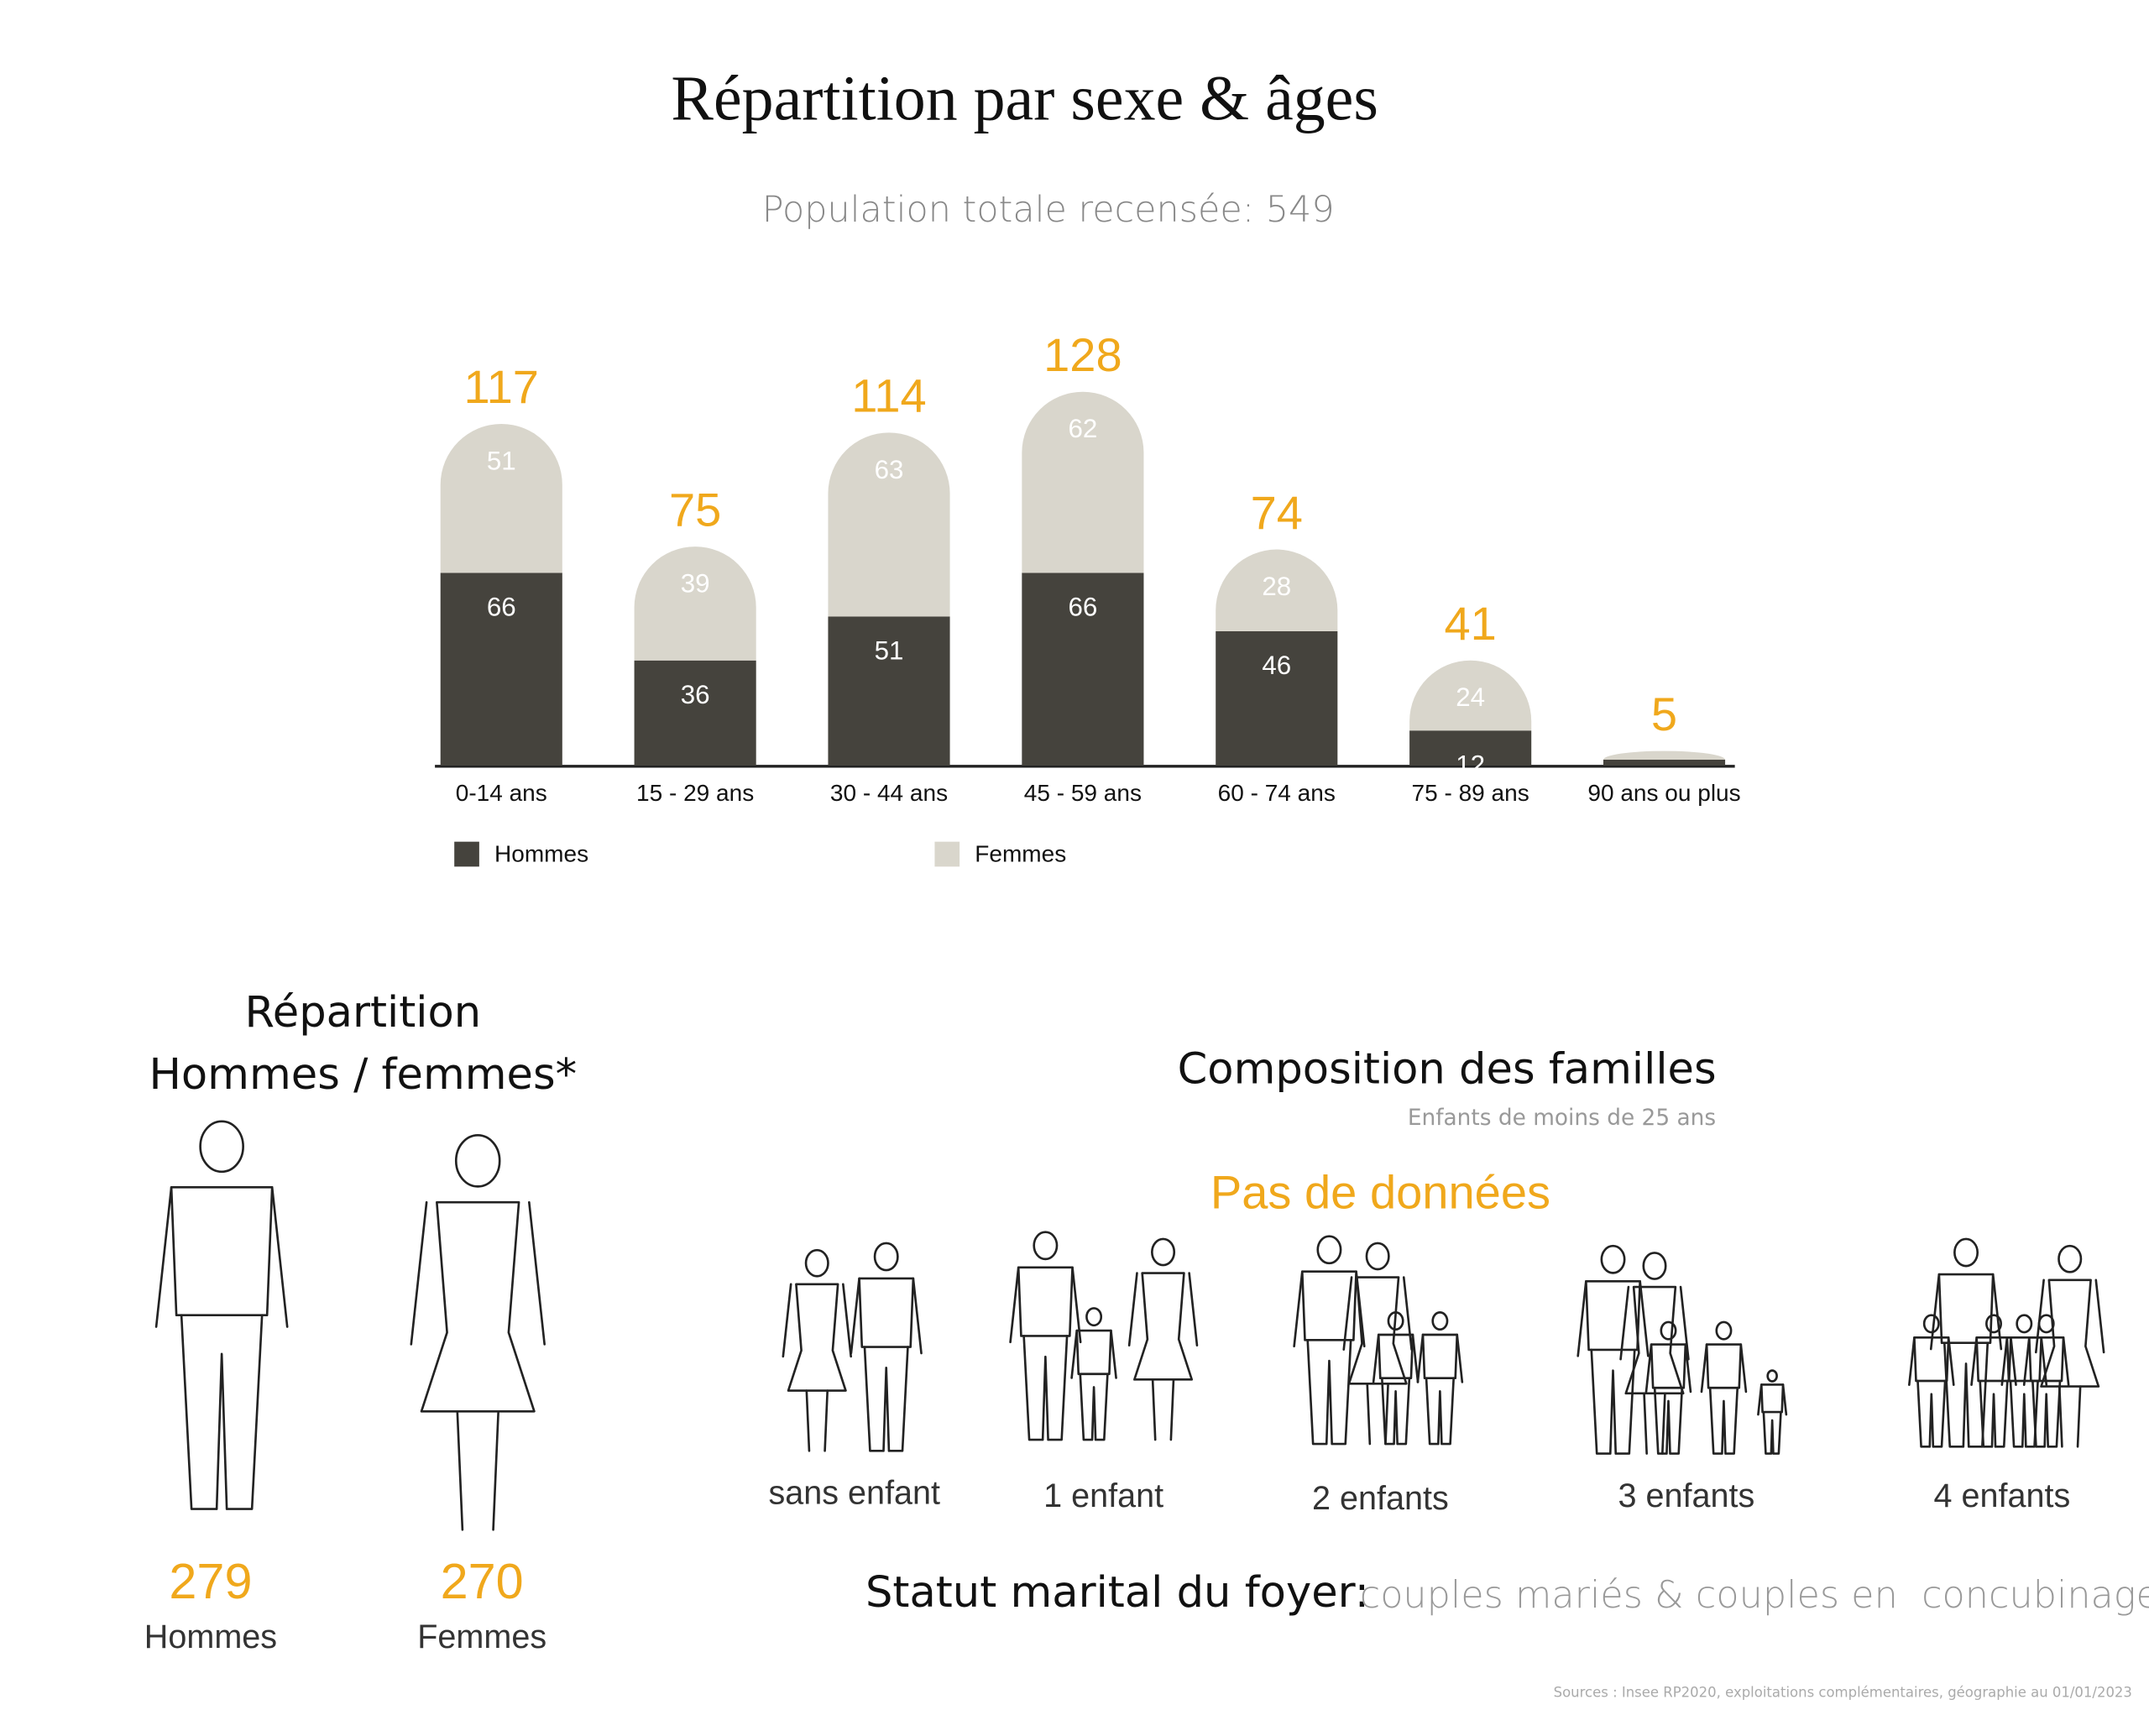 This screenshot has width=2149, height=1736. What do you see at coordinates (1755, 1595) in the screenshot?
I see `marital-value: couples mariés & couples en concubinage` at bounding box center [1755, 1595].